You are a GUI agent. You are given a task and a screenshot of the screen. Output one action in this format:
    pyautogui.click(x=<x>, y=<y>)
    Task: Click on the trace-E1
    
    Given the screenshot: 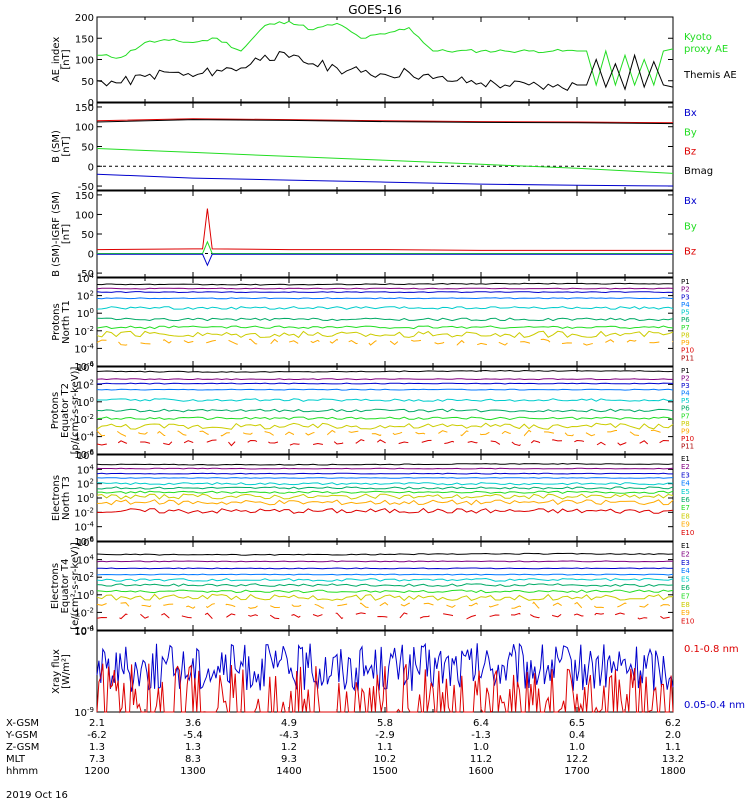 What is the action you would take?
    pyautogui.click(x=385, y=464)
    